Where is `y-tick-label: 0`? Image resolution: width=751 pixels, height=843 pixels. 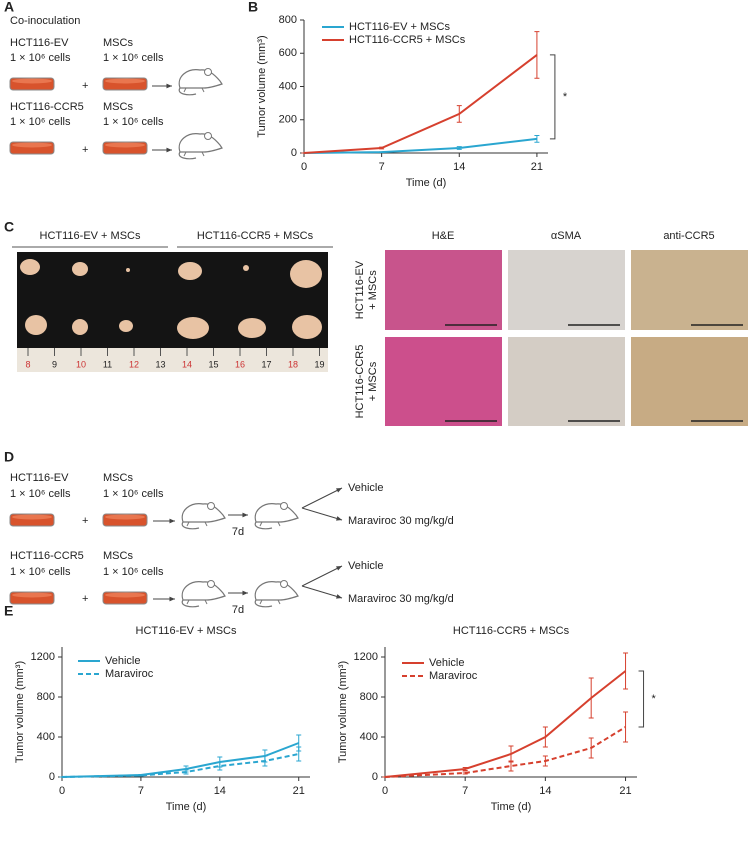 y-tick-label: 0 is located at coordinates (294, 153).